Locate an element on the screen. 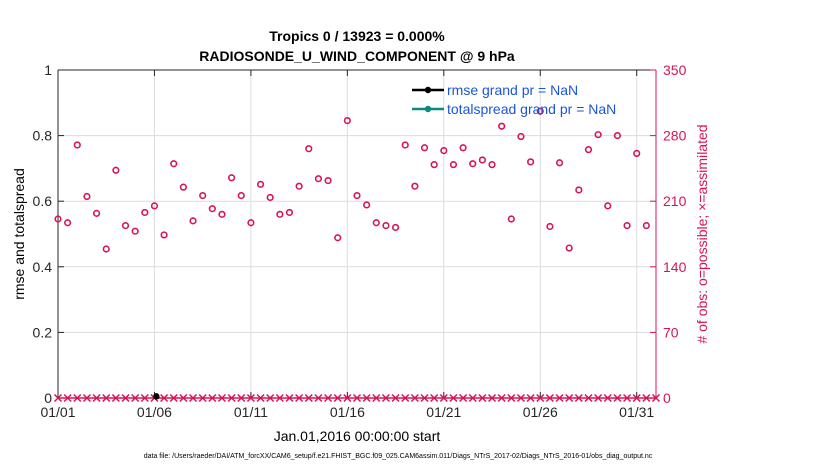 This screenshot has width=830, height=470. x-tick-label: 01/31 is located at coordinates (636, 412).